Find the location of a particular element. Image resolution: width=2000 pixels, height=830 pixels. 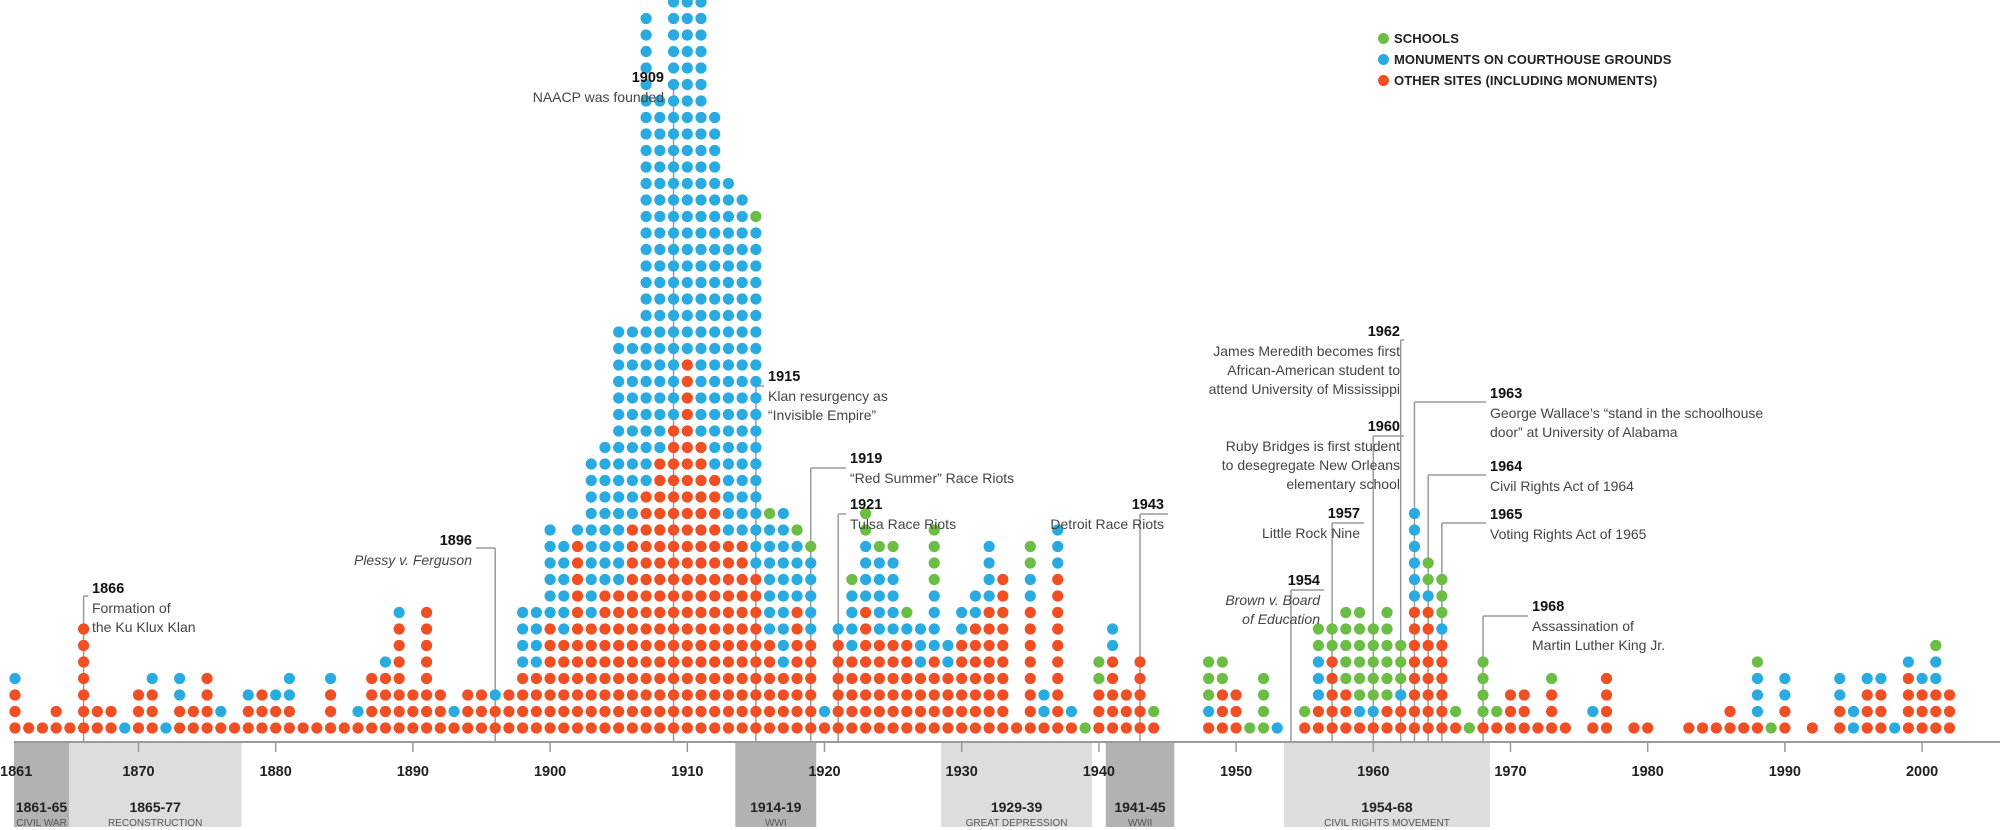

legend-item-other: OTHER SITES (INCLUDING MONUMENTS) is located at coordinates (1525, 80).